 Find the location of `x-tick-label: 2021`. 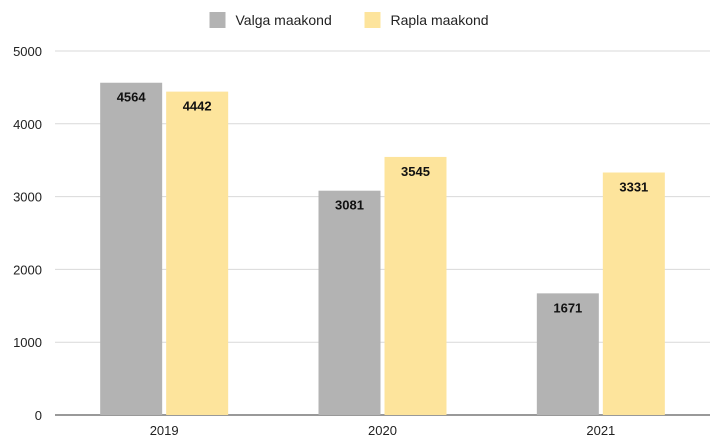

x-tick-label: 2021 is located at coordinates (600, 430).